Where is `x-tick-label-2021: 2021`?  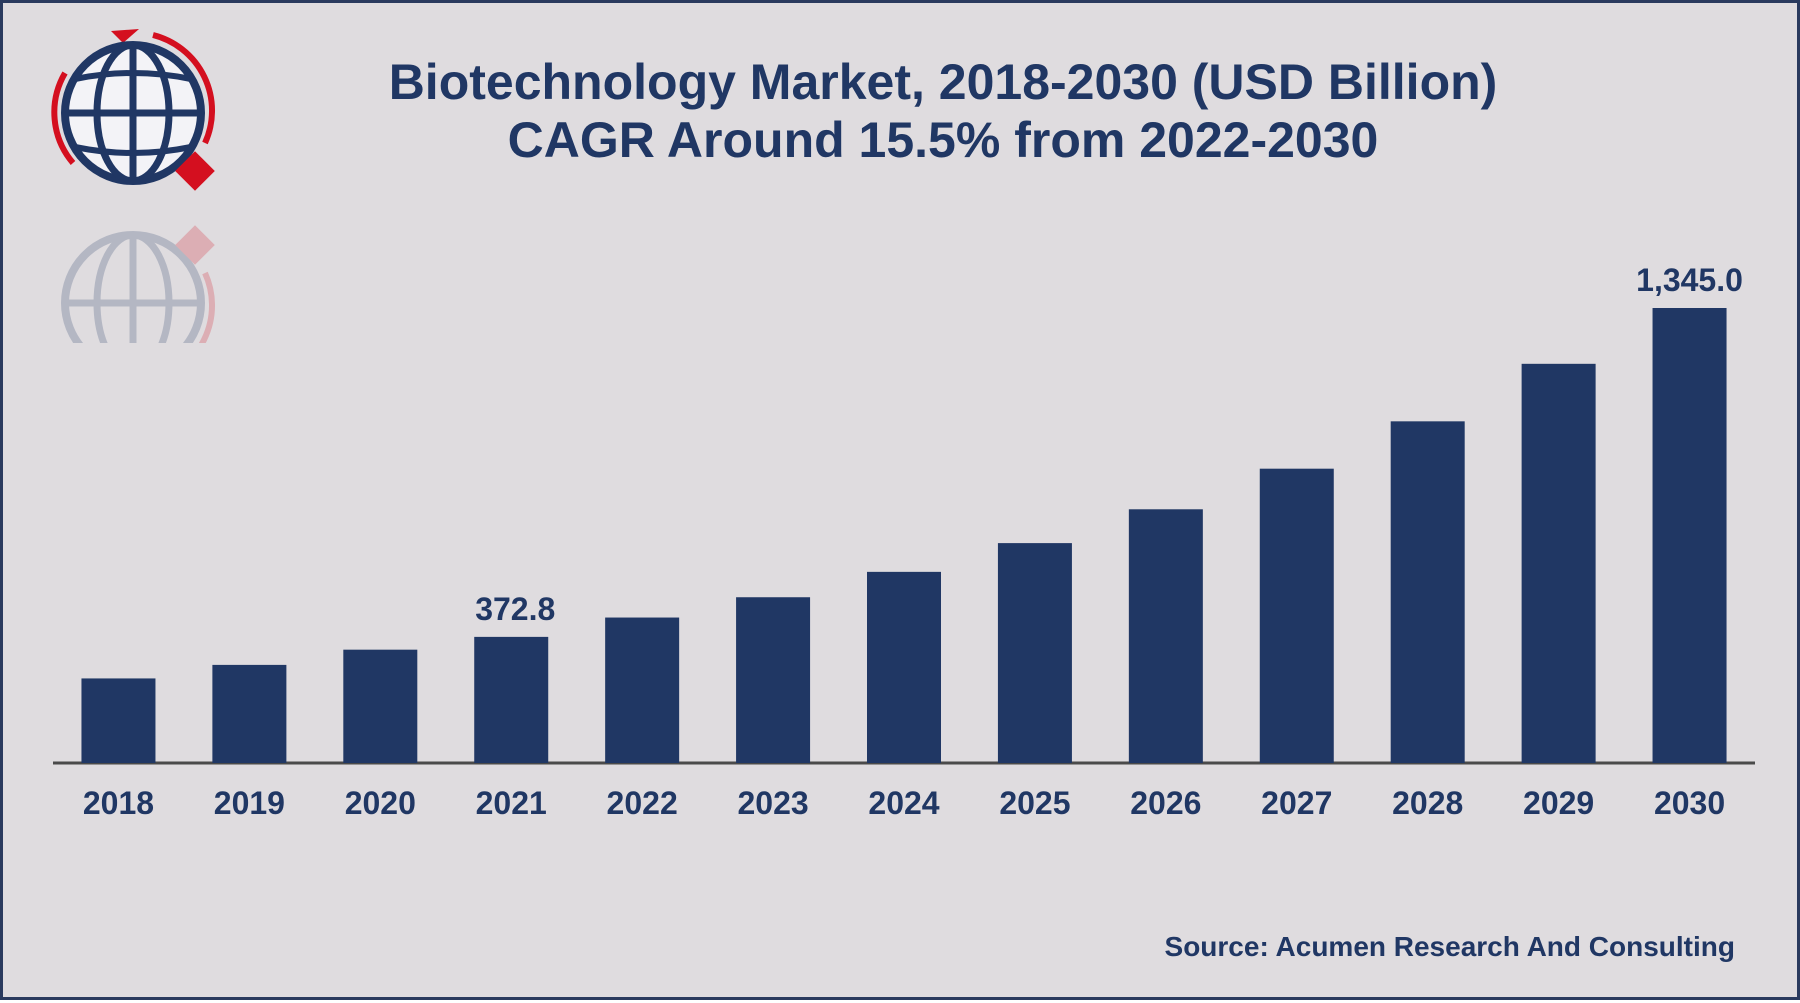
x-tick-label-2021: 2021 is located at coordinates (511, 803).